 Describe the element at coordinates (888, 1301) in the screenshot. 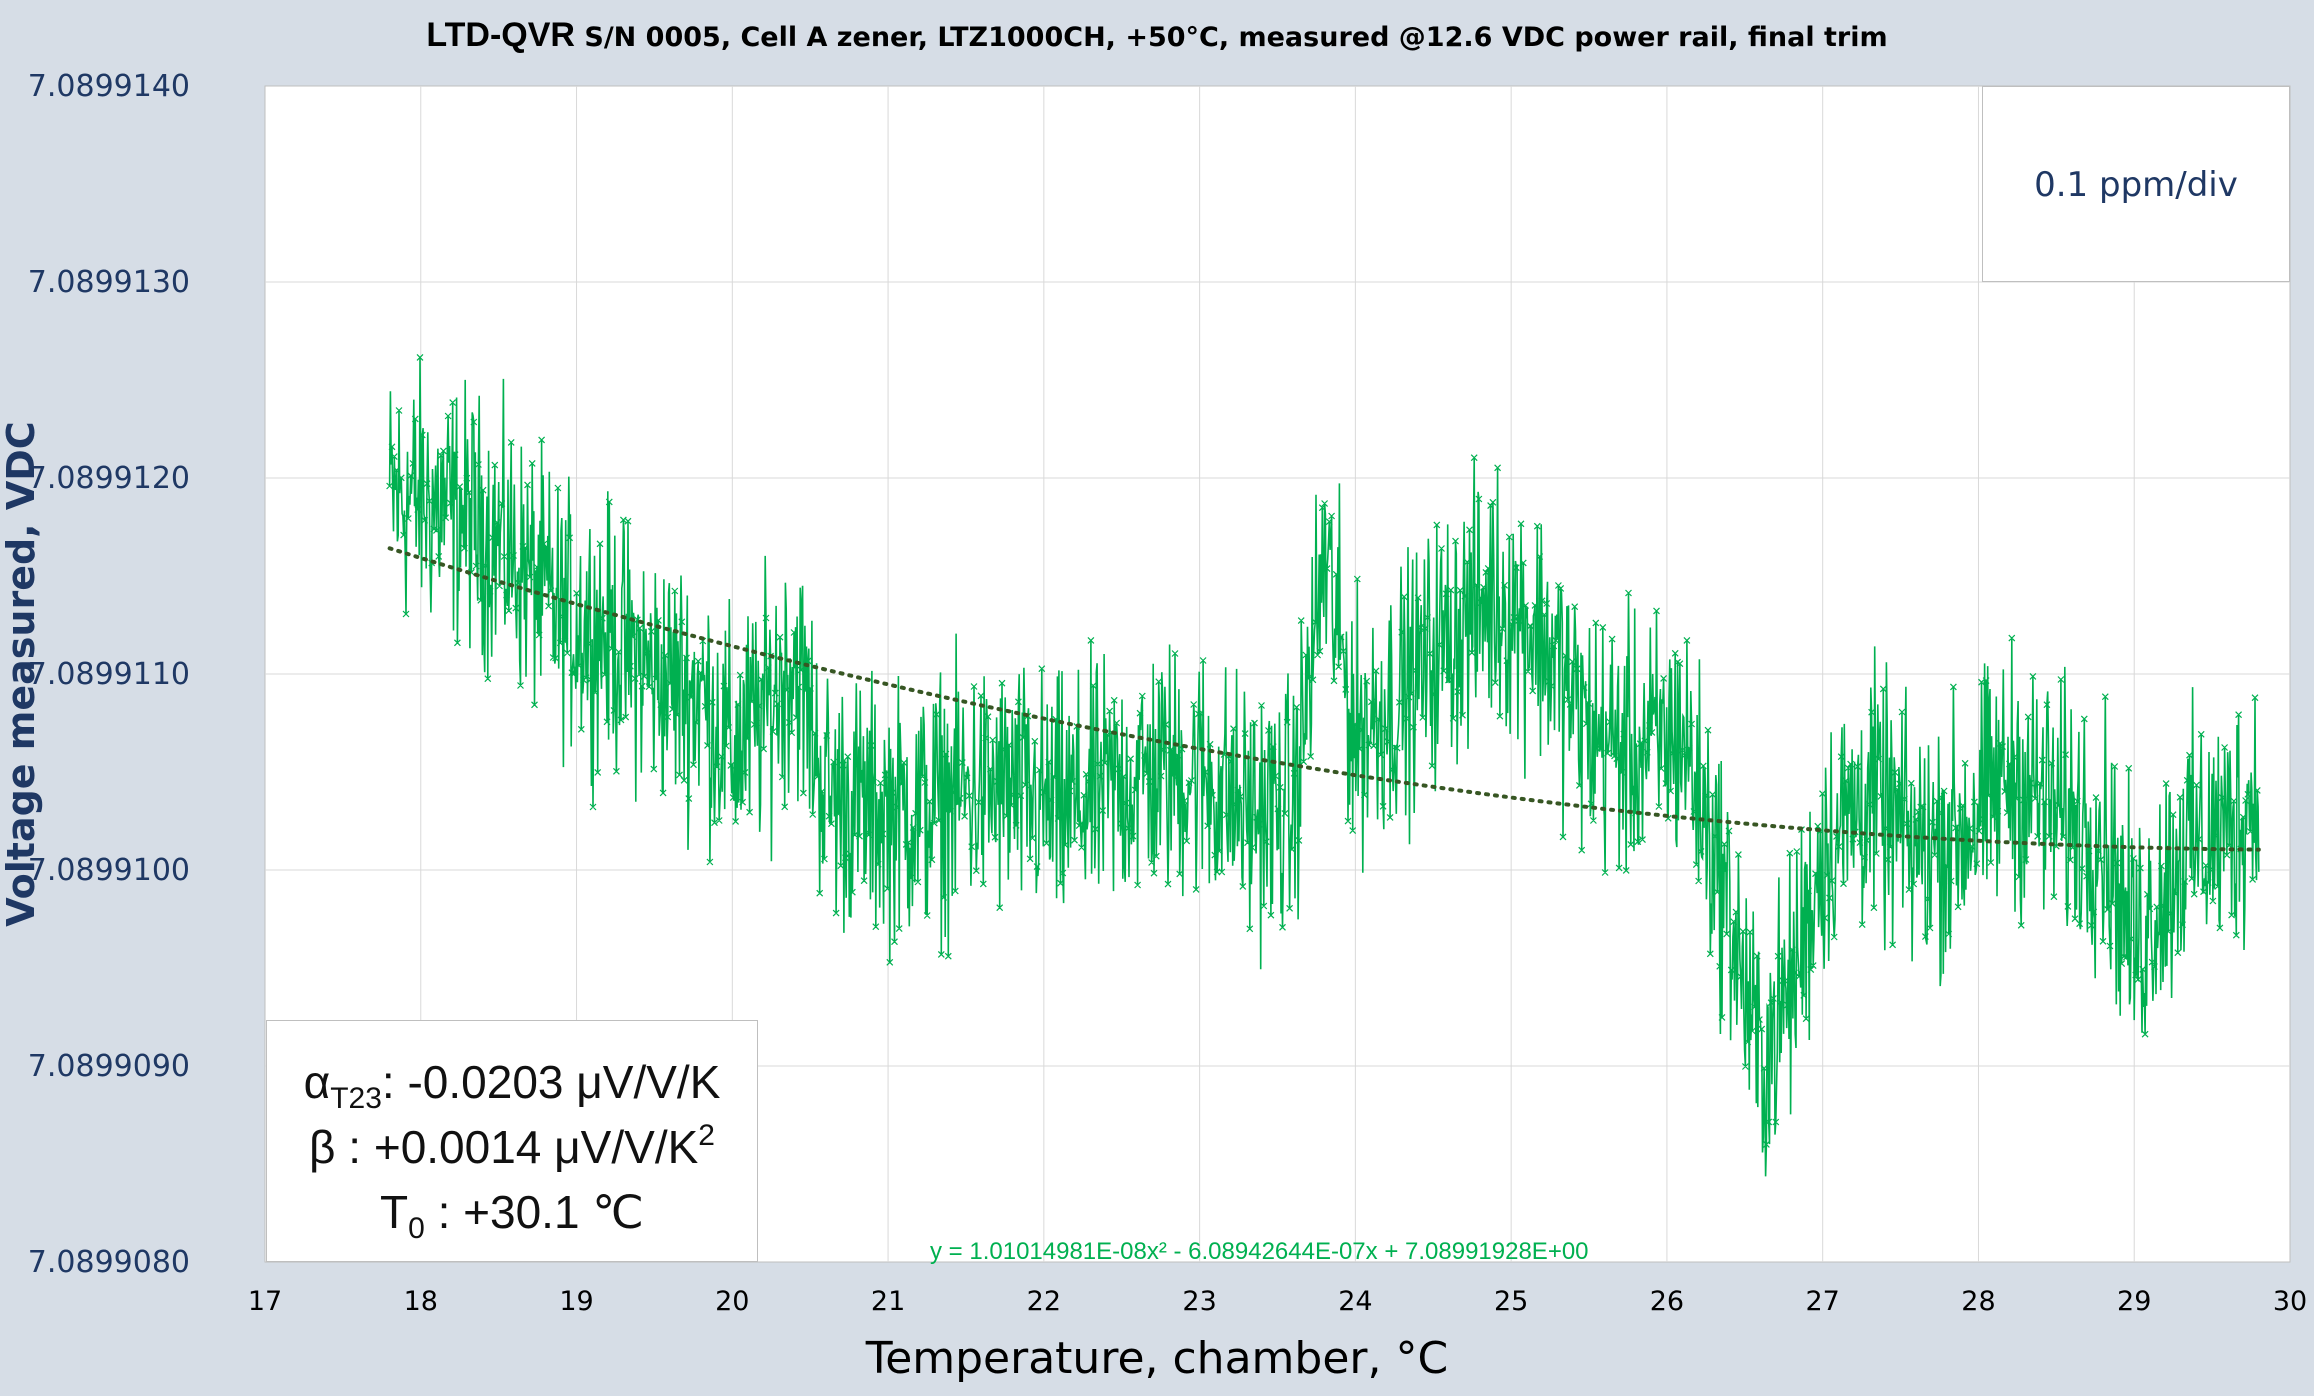

I see `x-tick-label: 21` at that location.